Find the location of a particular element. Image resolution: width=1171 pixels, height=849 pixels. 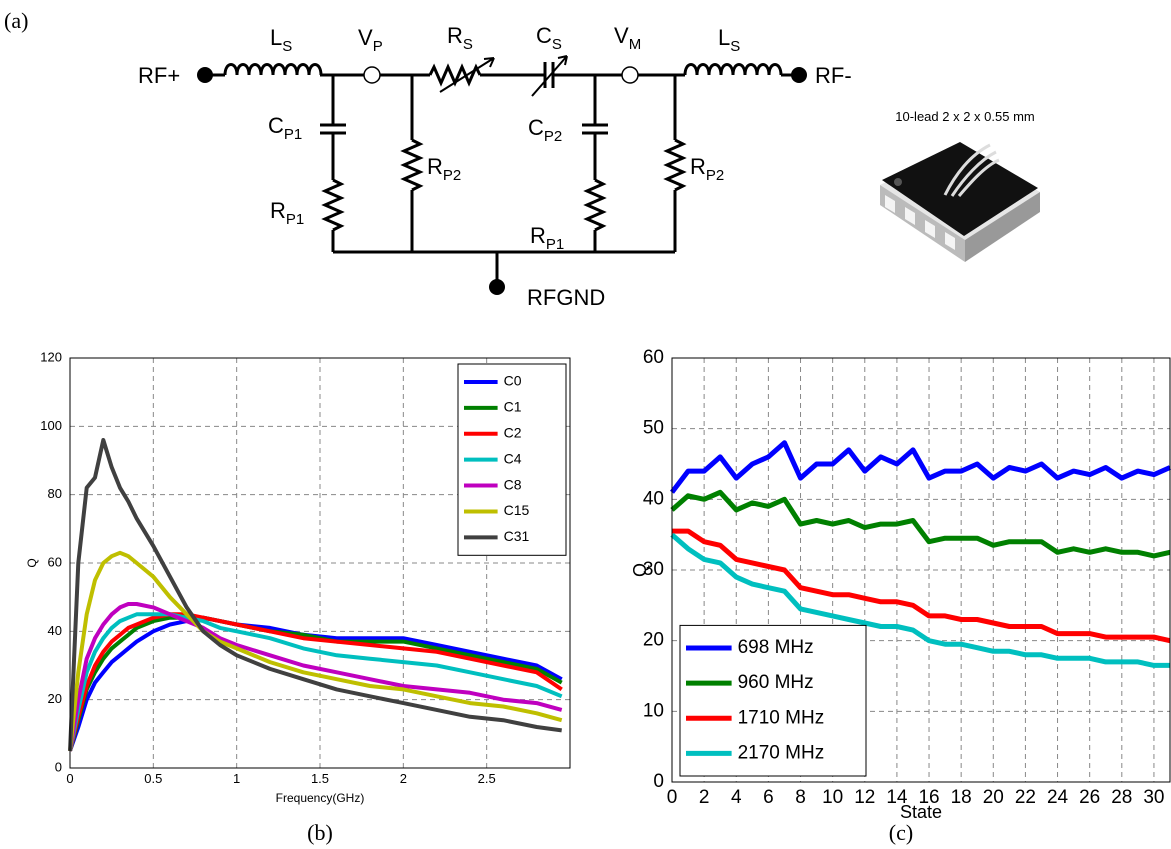

legend-label: C4 is located at coordinates (513, 458).